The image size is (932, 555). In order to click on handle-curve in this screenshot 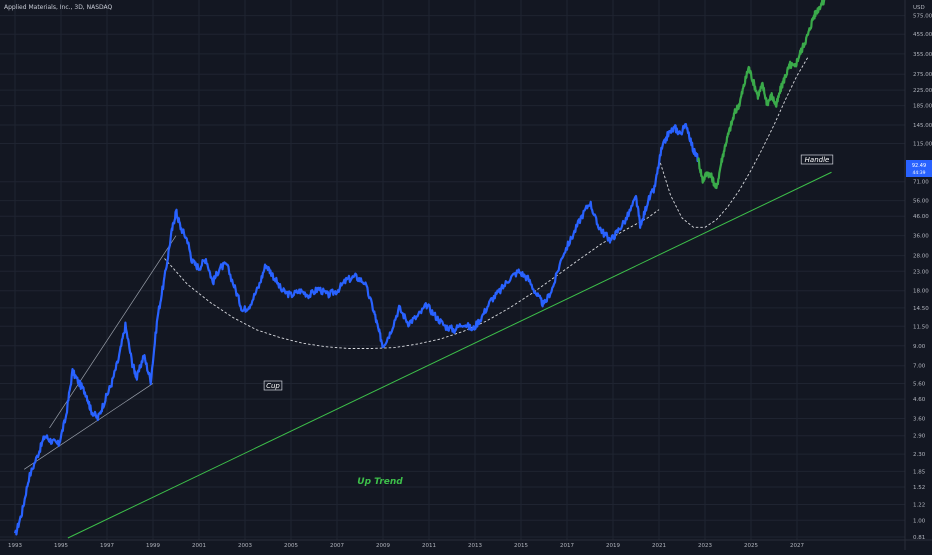, I will do `click(733, 141)`.